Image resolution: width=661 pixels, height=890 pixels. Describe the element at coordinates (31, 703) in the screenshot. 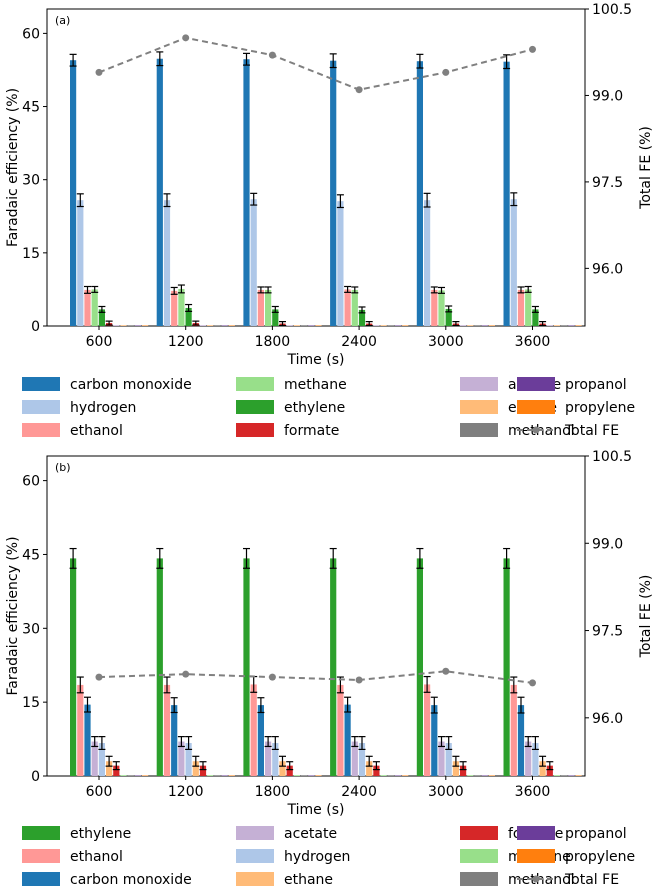

I see `y-tick-label: 15` at that location.